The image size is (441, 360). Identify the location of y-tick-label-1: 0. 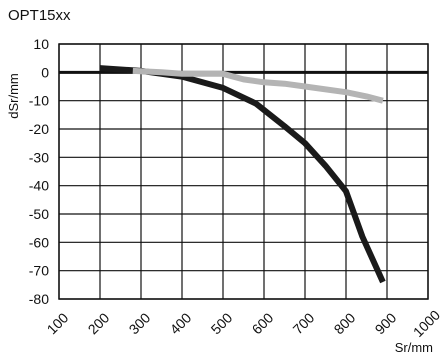
(45, 72).